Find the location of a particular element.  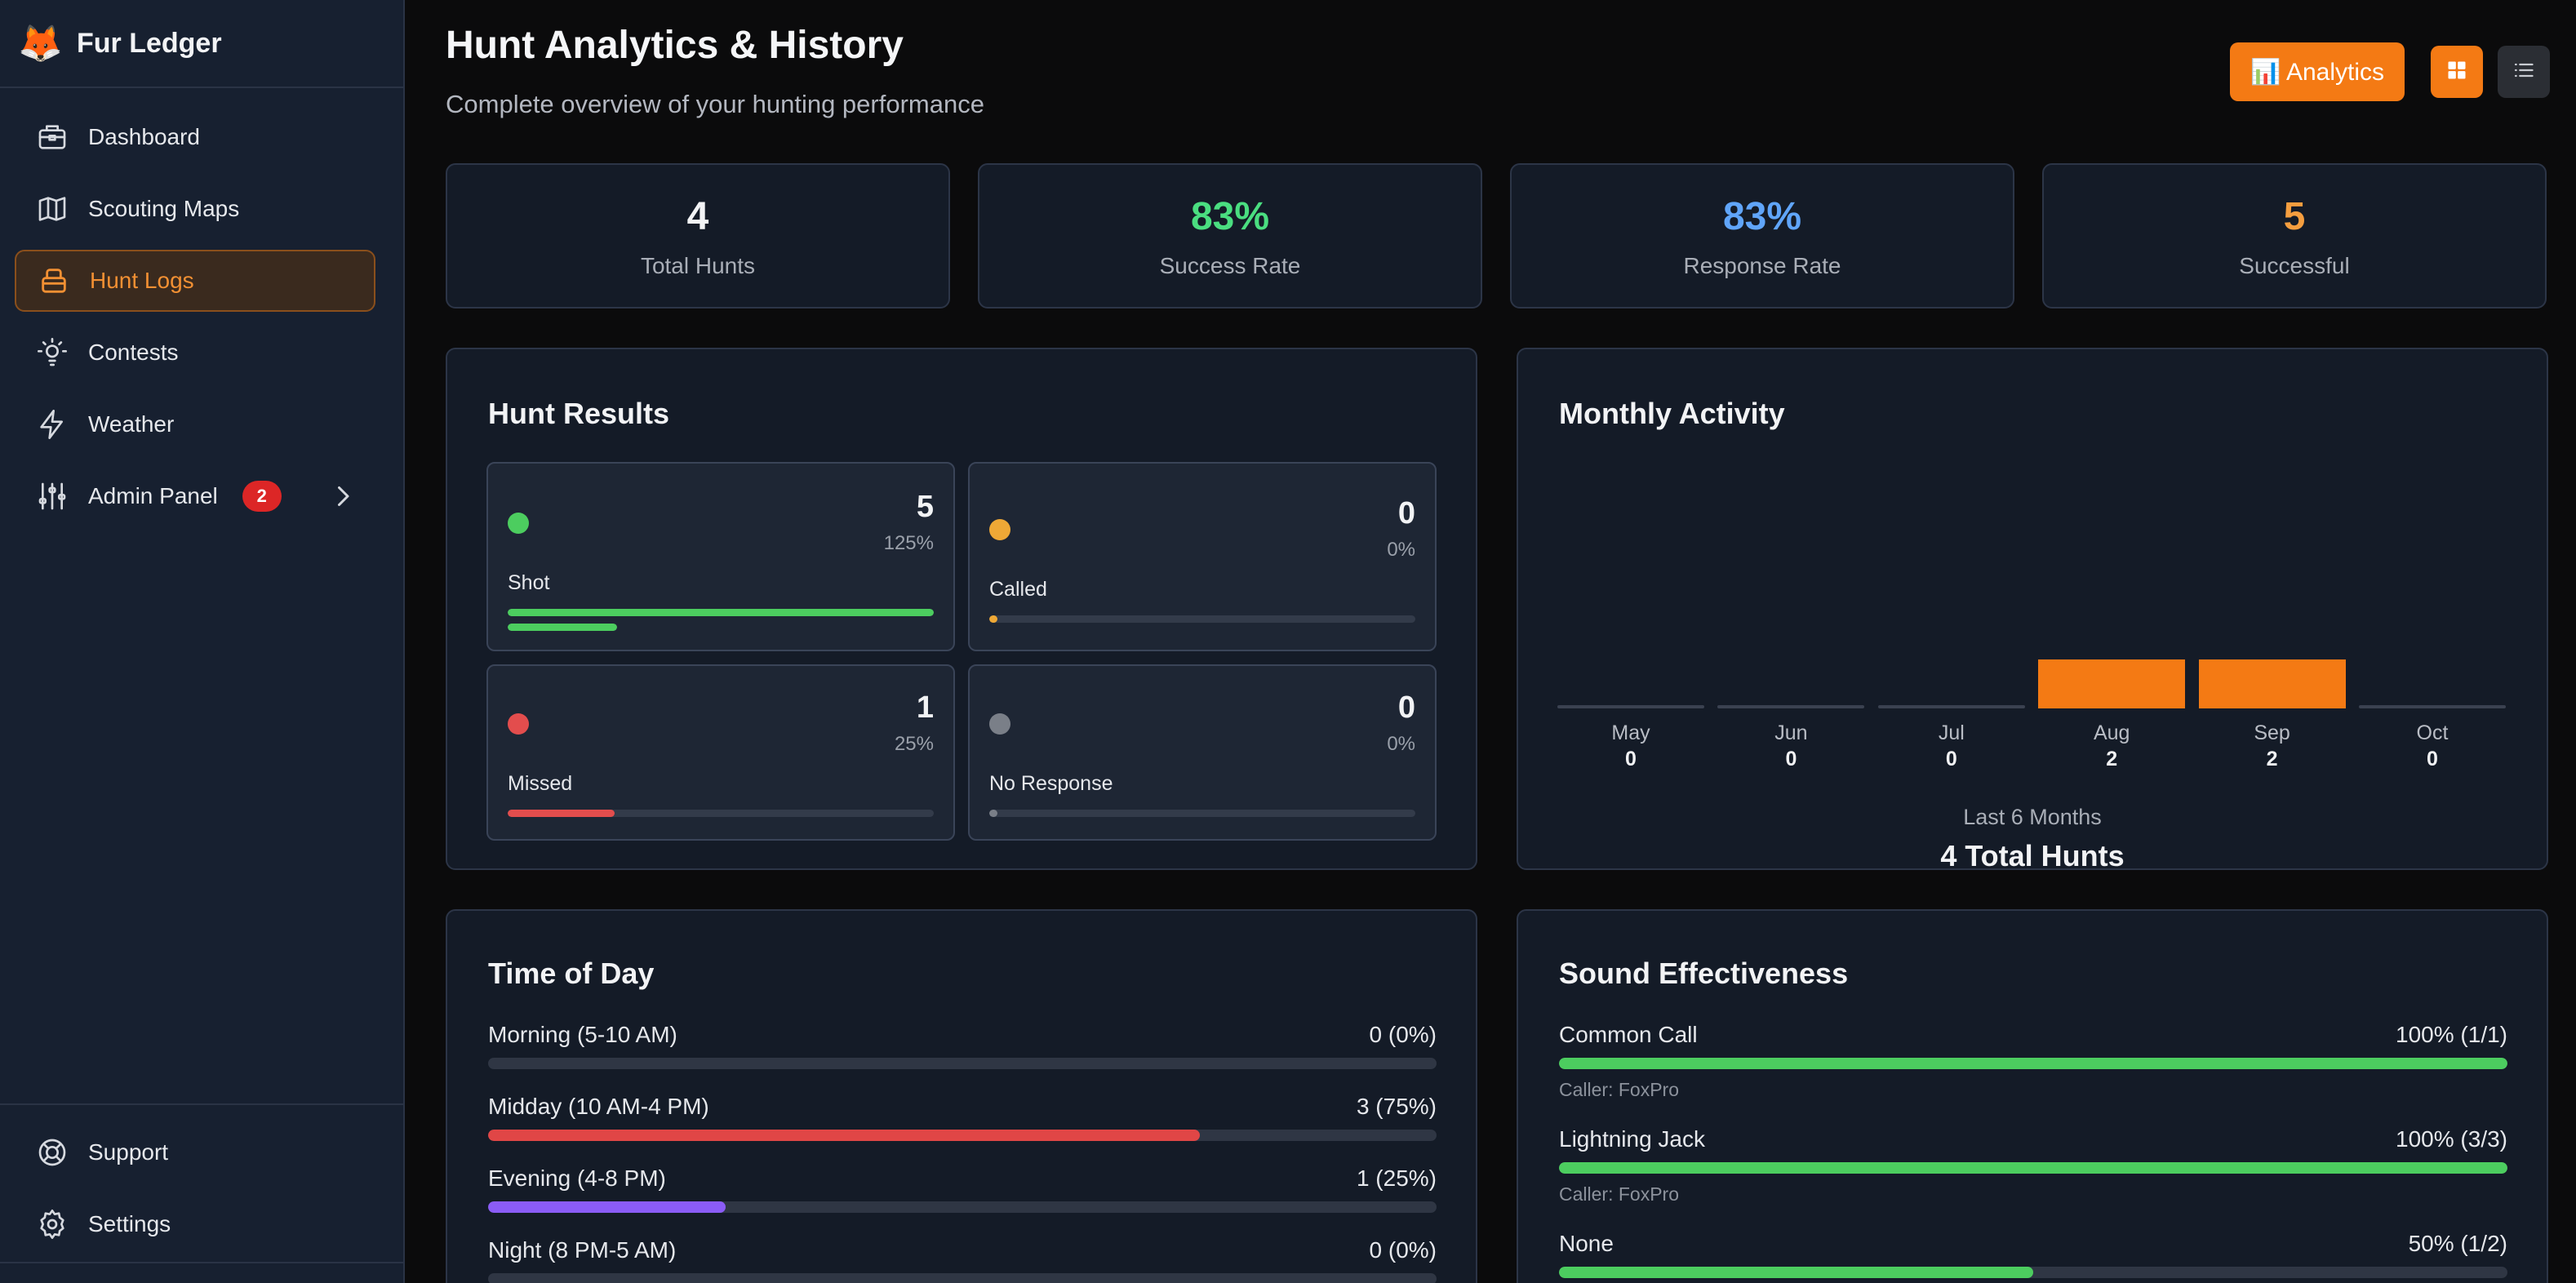

sound-label: Lightning Jack is located at coordinates (1632, 1139).